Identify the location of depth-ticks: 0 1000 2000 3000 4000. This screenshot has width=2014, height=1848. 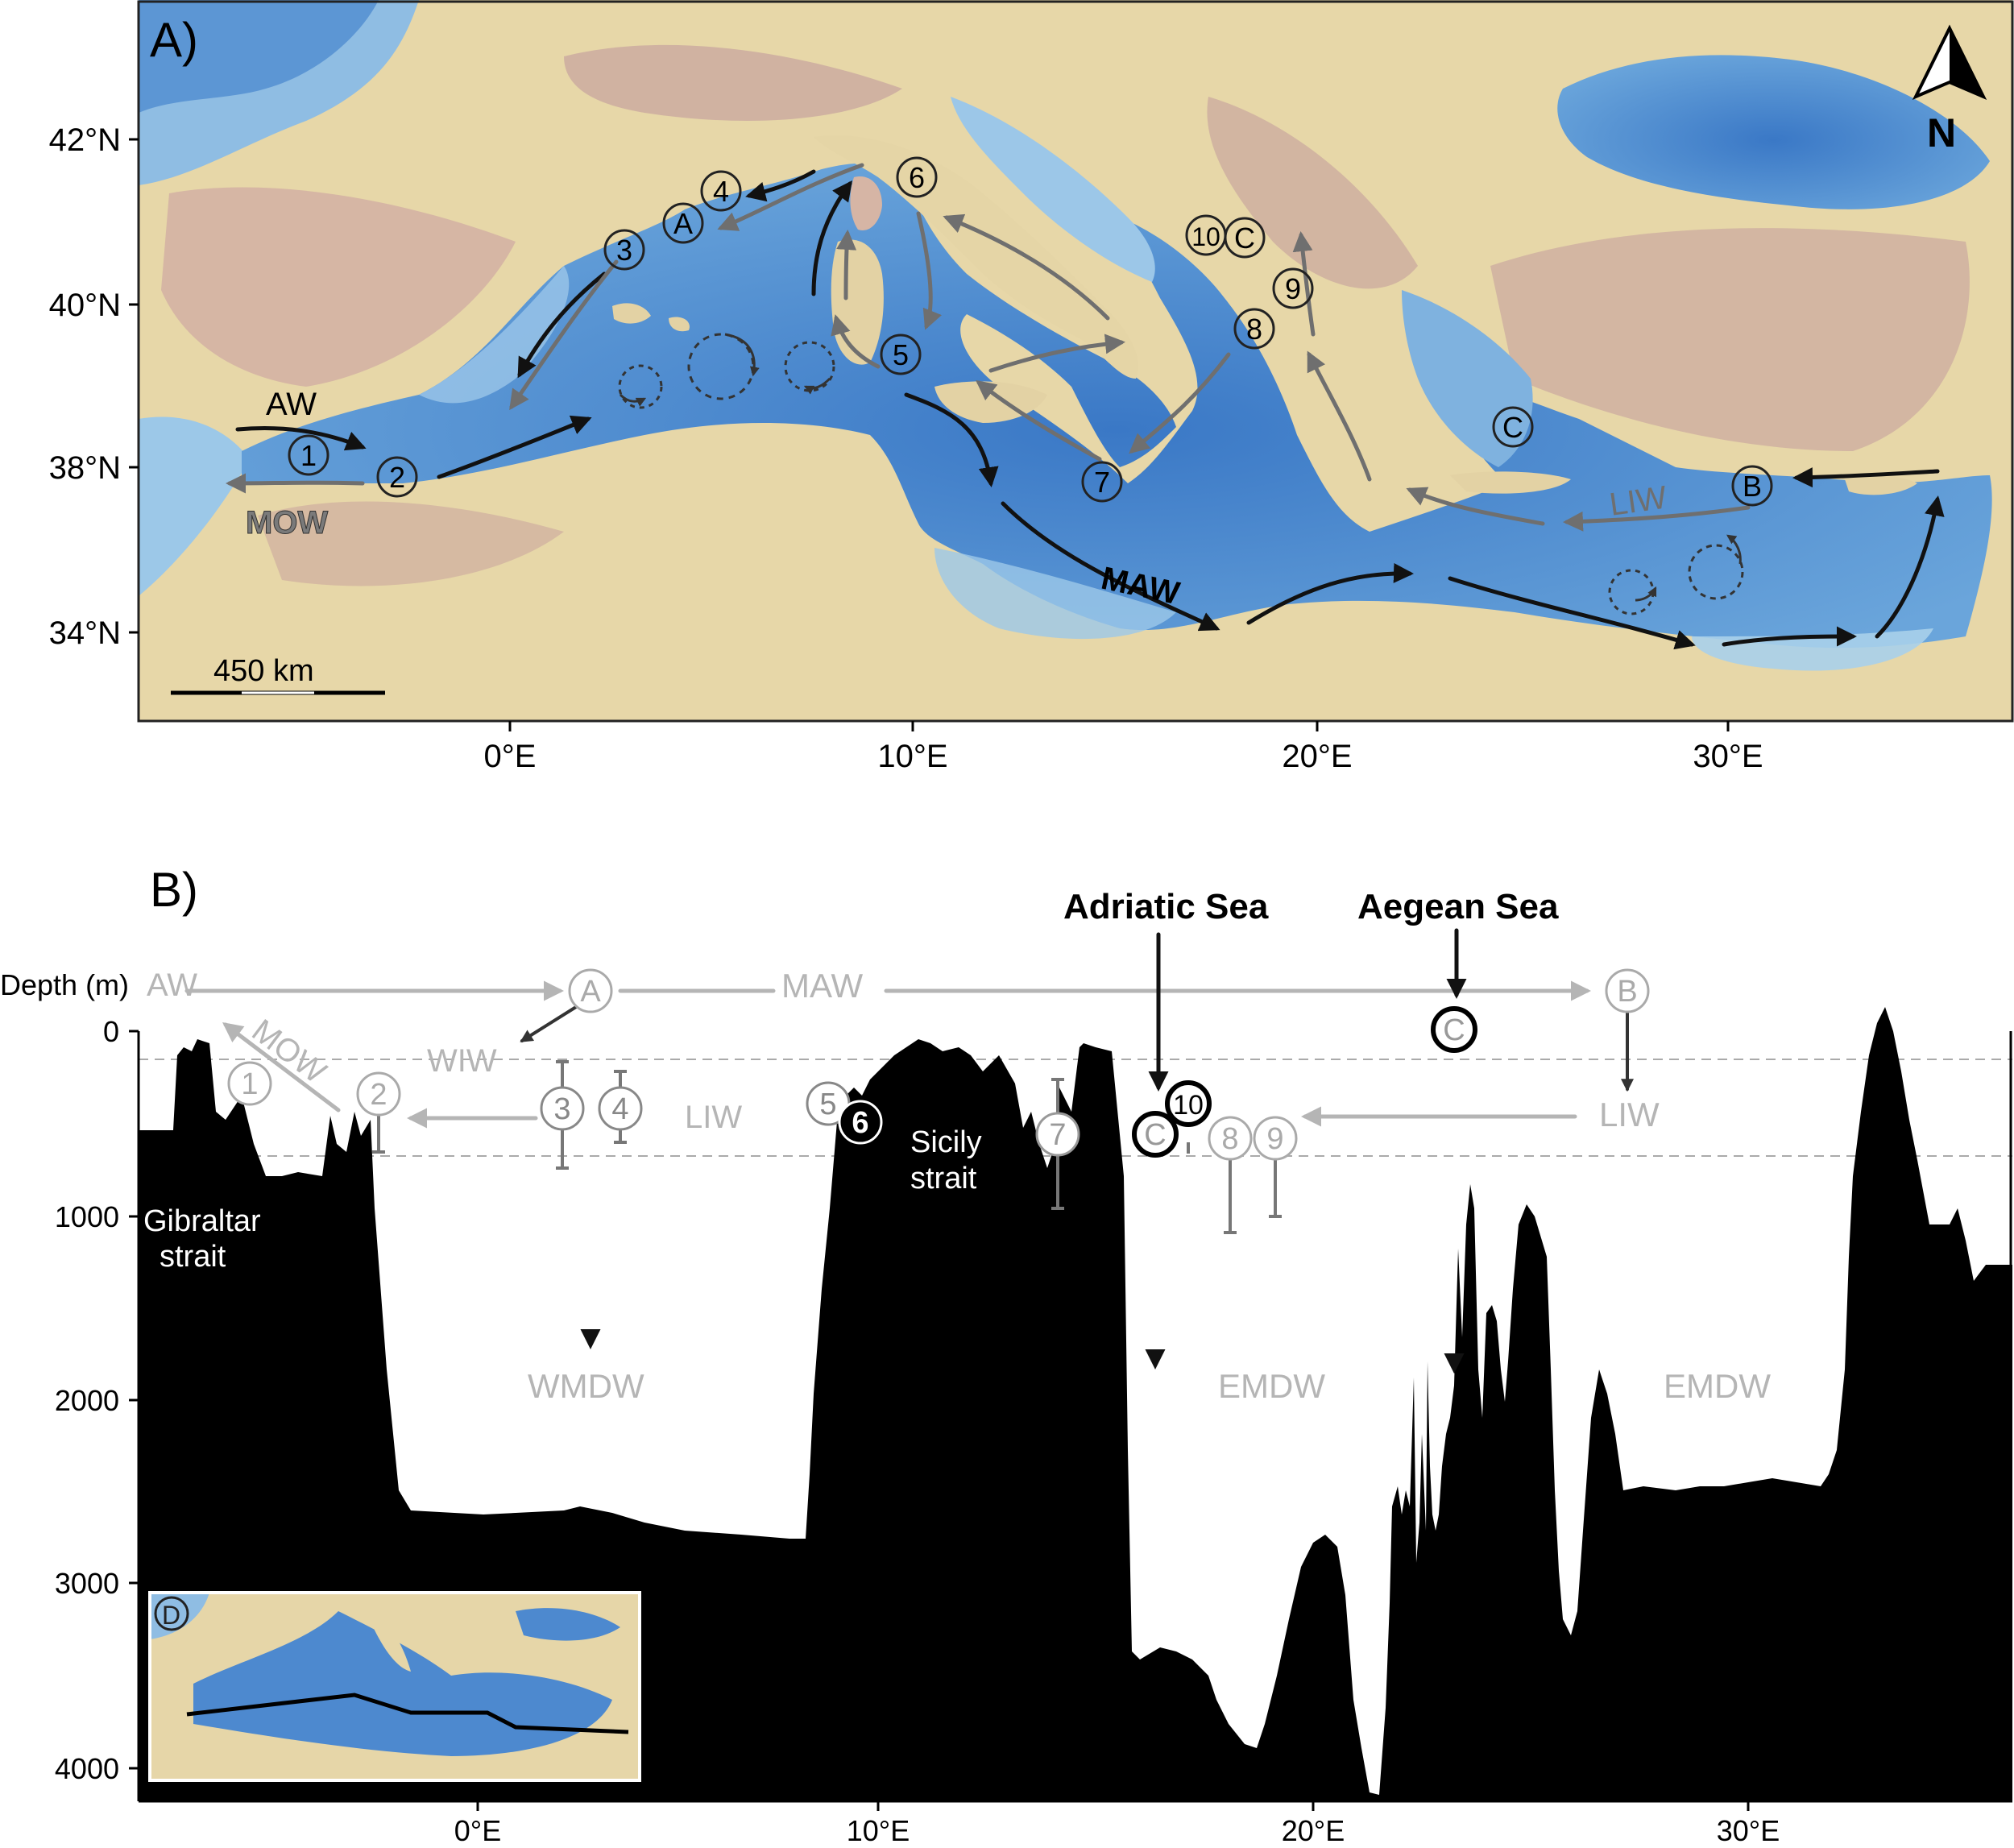
(97, 1400).